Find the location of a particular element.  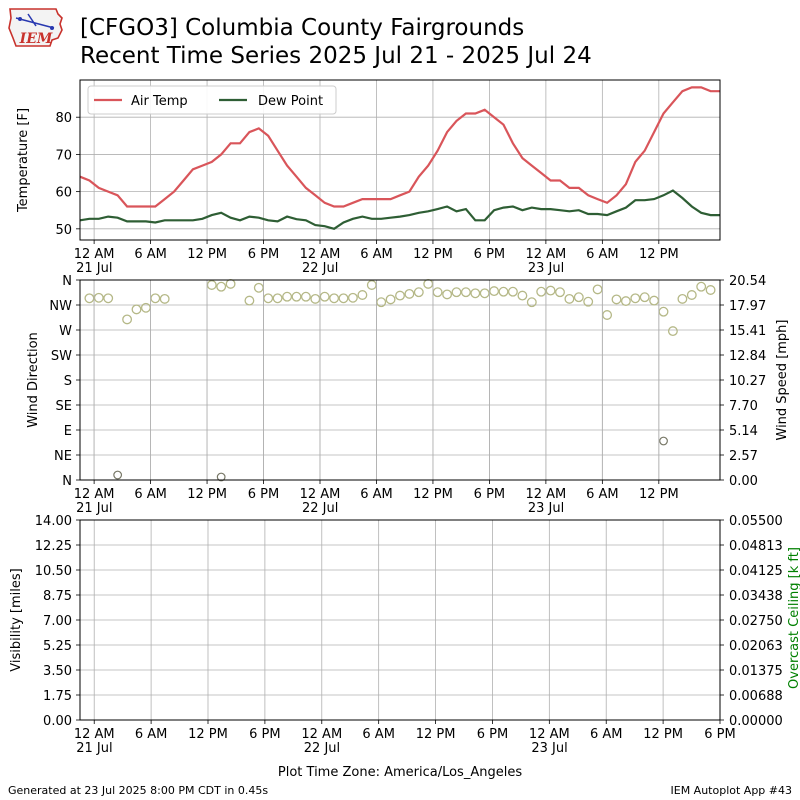

y-tick-label: 0.00 is located at coordinates (57, 721).